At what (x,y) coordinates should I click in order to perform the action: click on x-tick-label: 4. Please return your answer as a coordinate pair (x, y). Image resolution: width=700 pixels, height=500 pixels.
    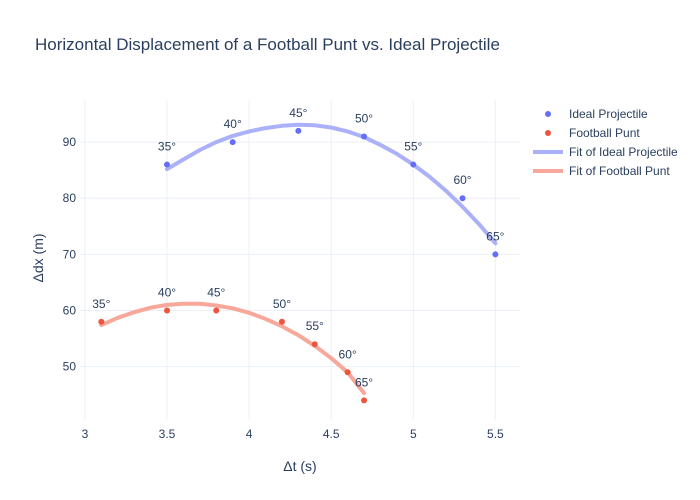
    Looking at the image, I should click on (249, 434).